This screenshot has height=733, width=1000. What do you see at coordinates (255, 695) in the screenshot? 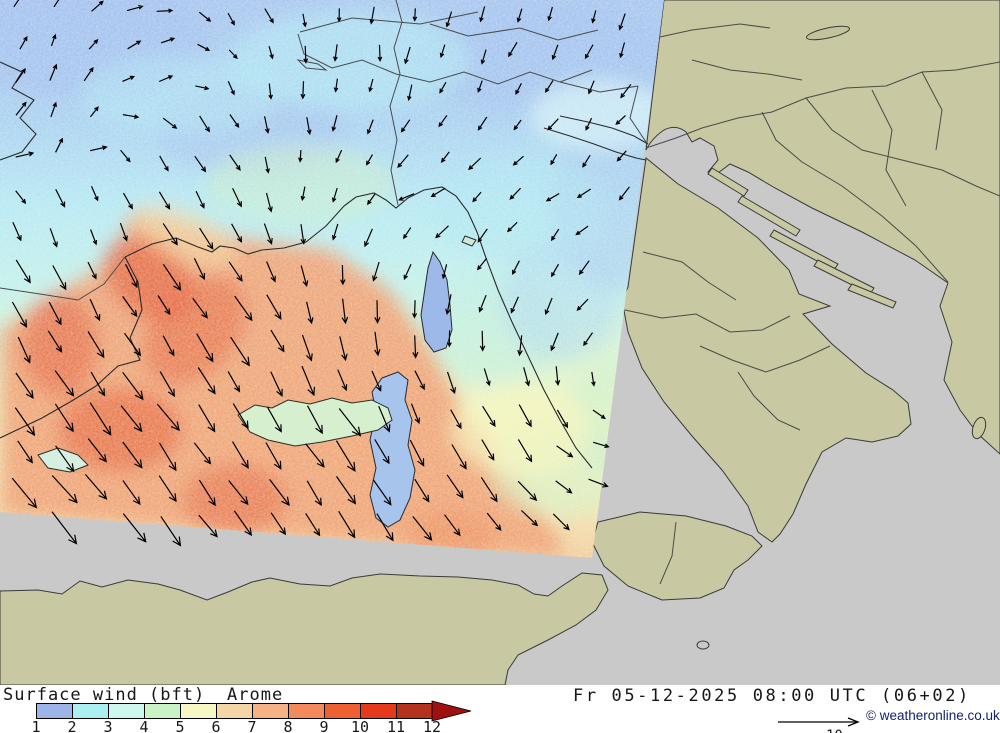
I see `model-name: Arome` at bounding box center [255, 695].